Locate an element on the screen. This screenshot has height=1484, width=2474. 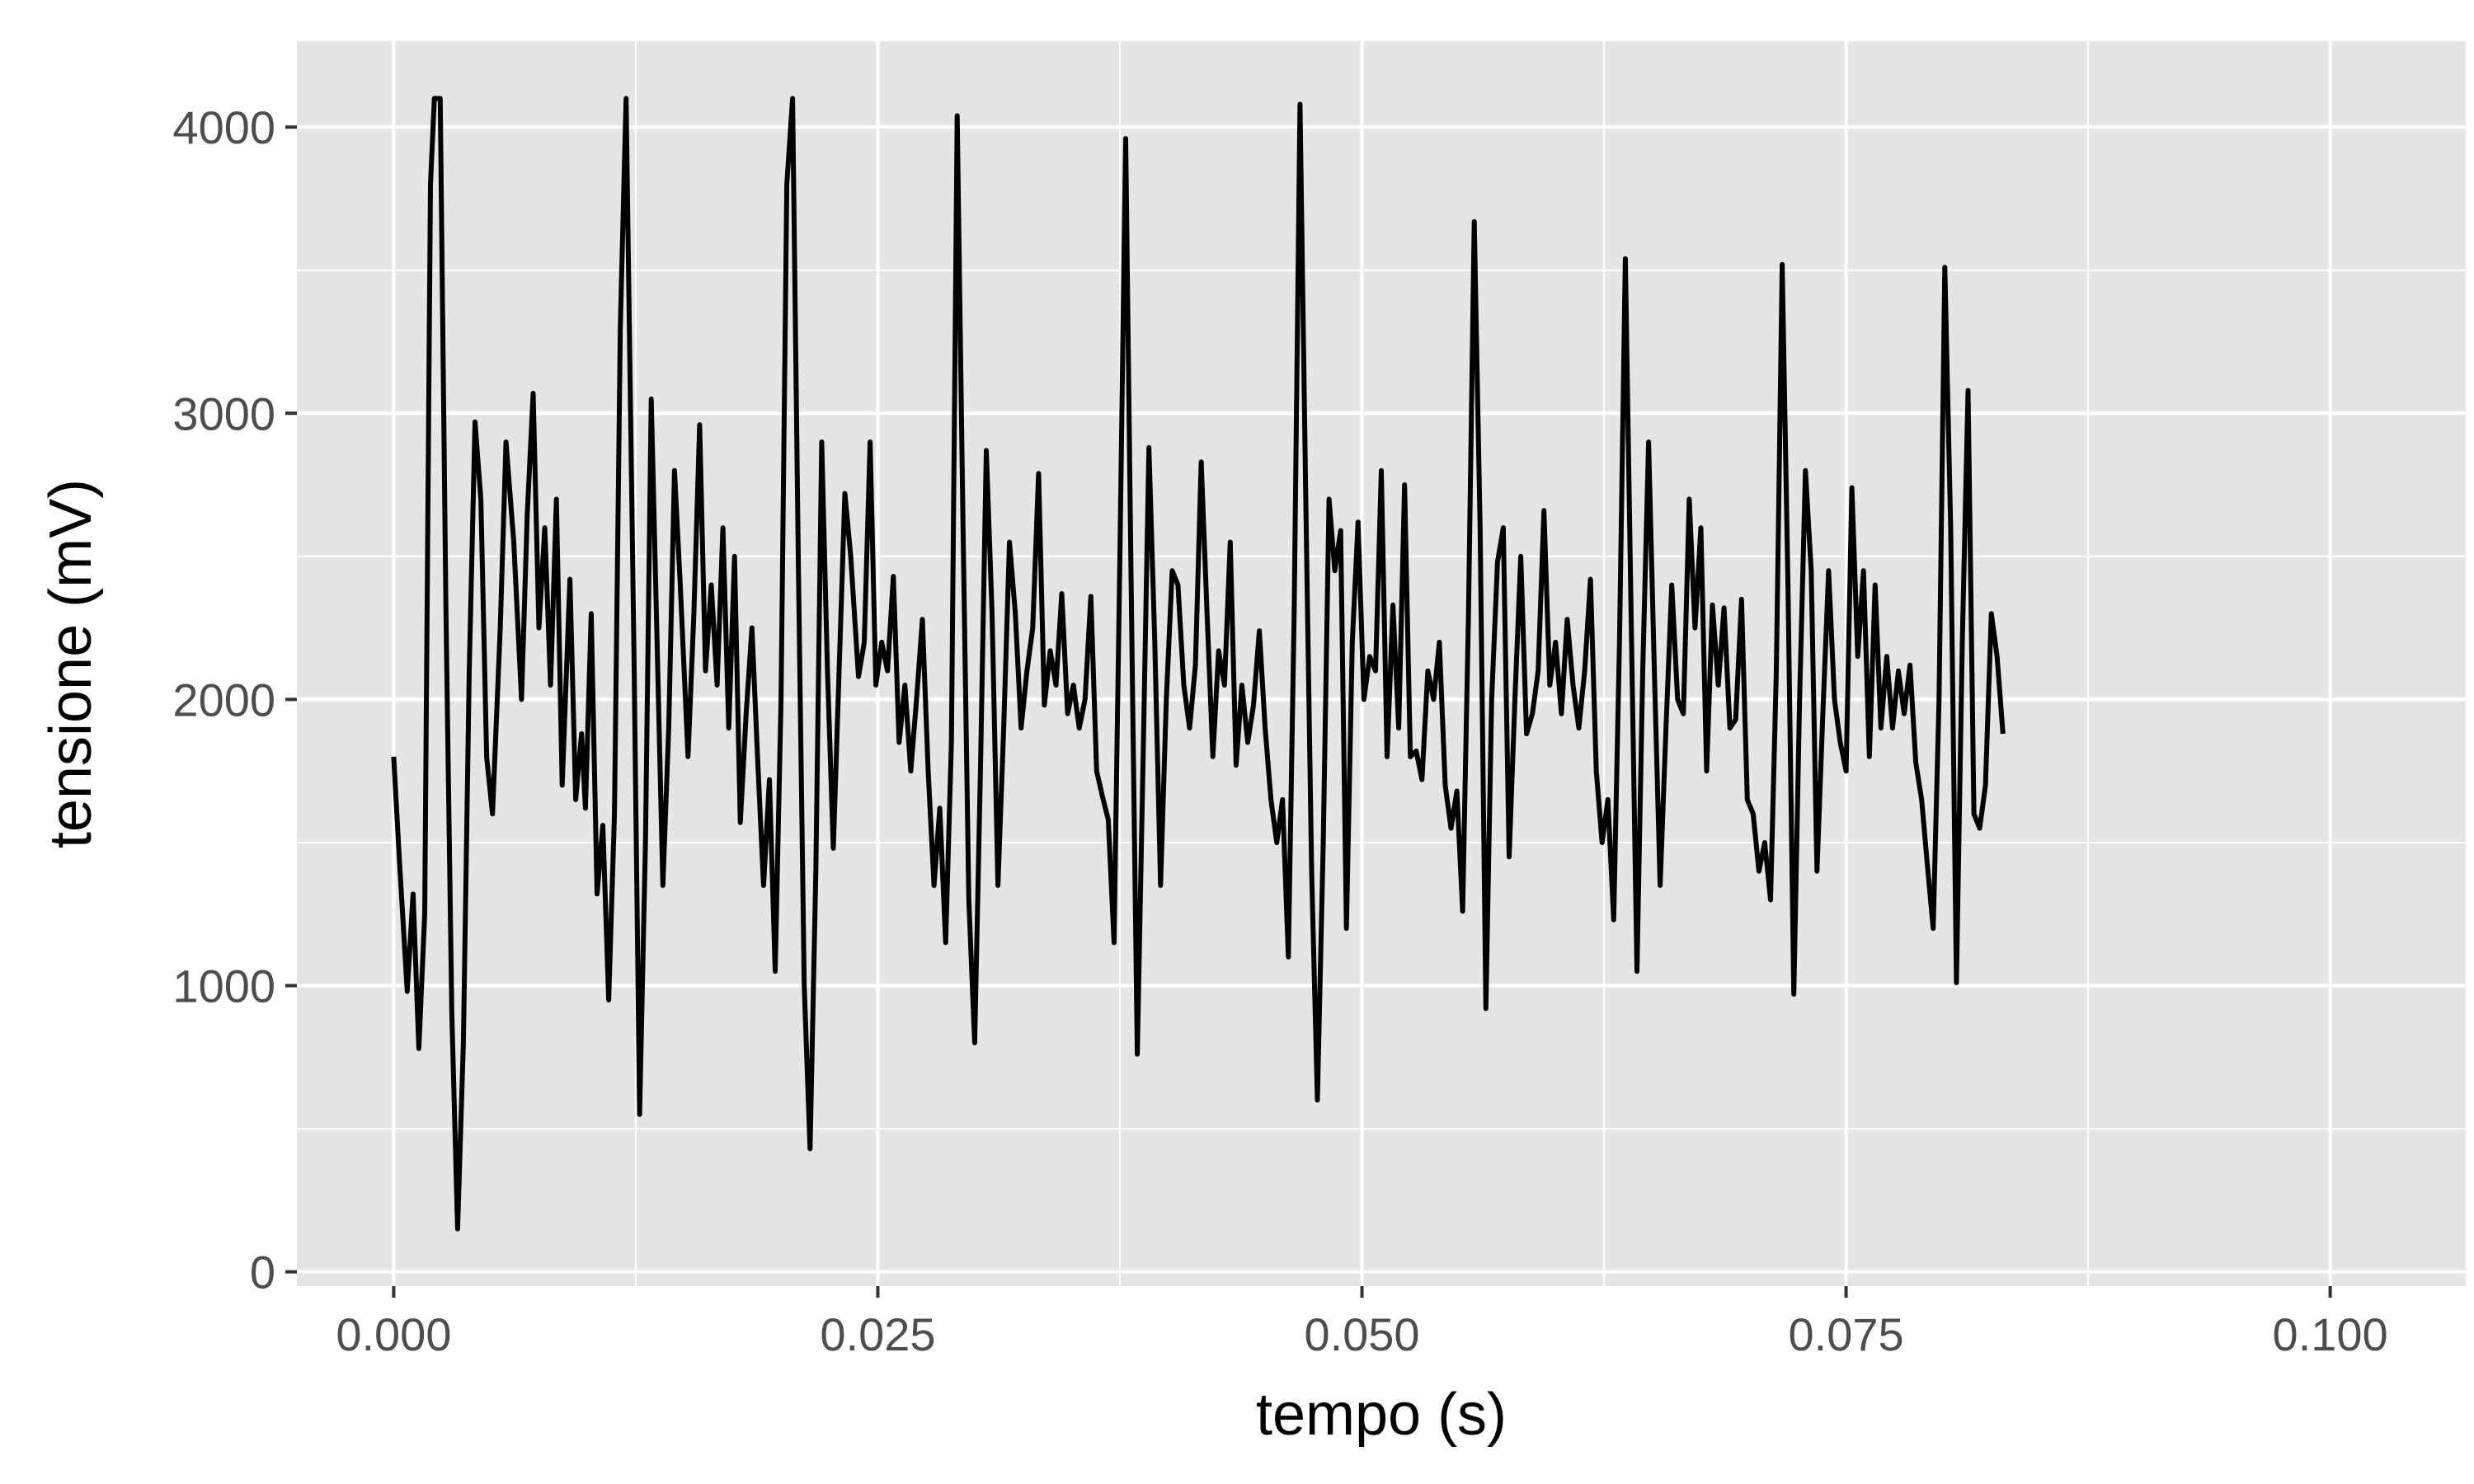
x-tick-label: 0.100 is located at coordinates (2330, 1334).